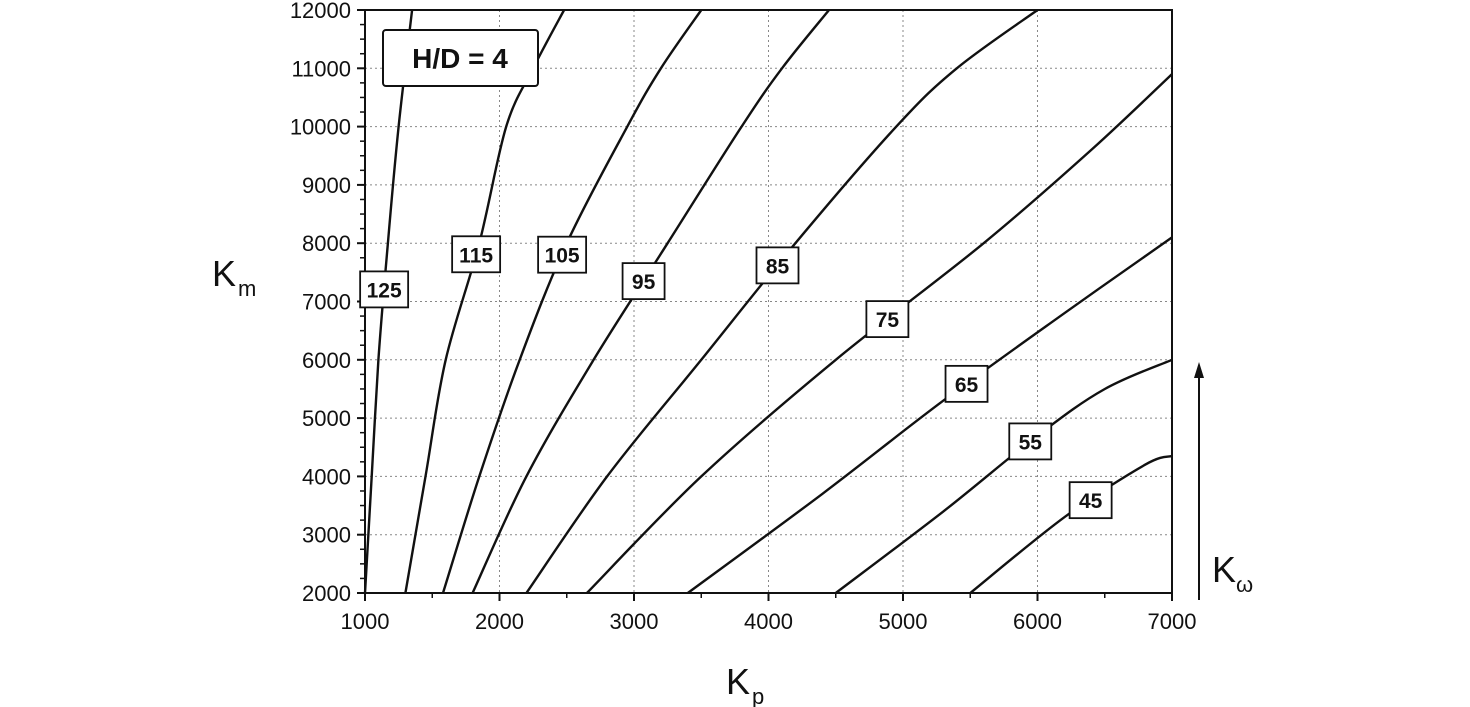  What do you see at coordinates (224, 273) in the screenshot?
I see `y-axis-title-main: K` at bounding box center [224, 273].